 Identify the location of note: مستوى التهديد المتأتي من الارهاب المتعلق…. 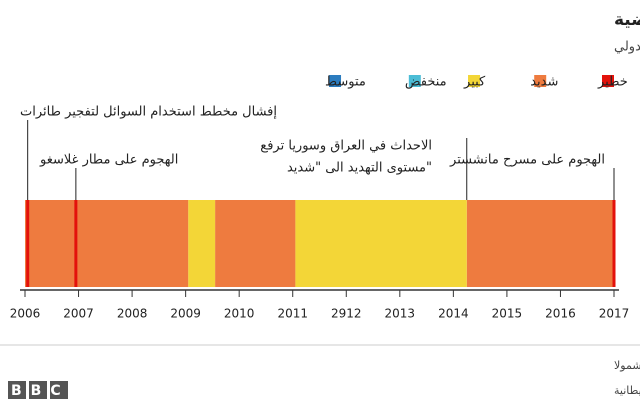
(627, 365).